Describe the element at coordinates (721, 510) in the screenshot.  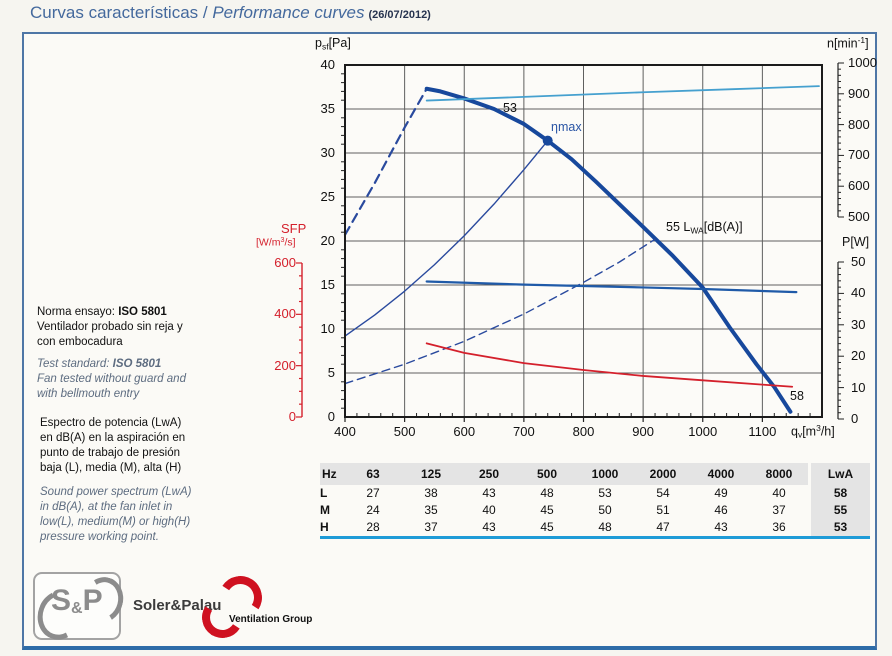
I see `table-value-cell: 46` at that location.